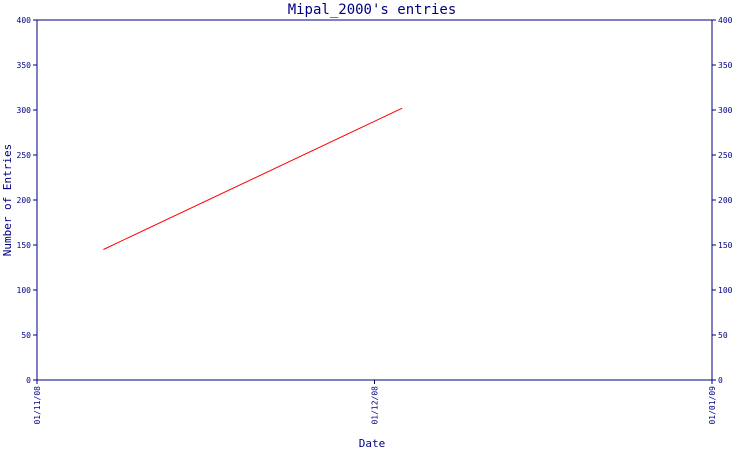  I want to click on y-tick-label-right: 350, so click(725, 65).